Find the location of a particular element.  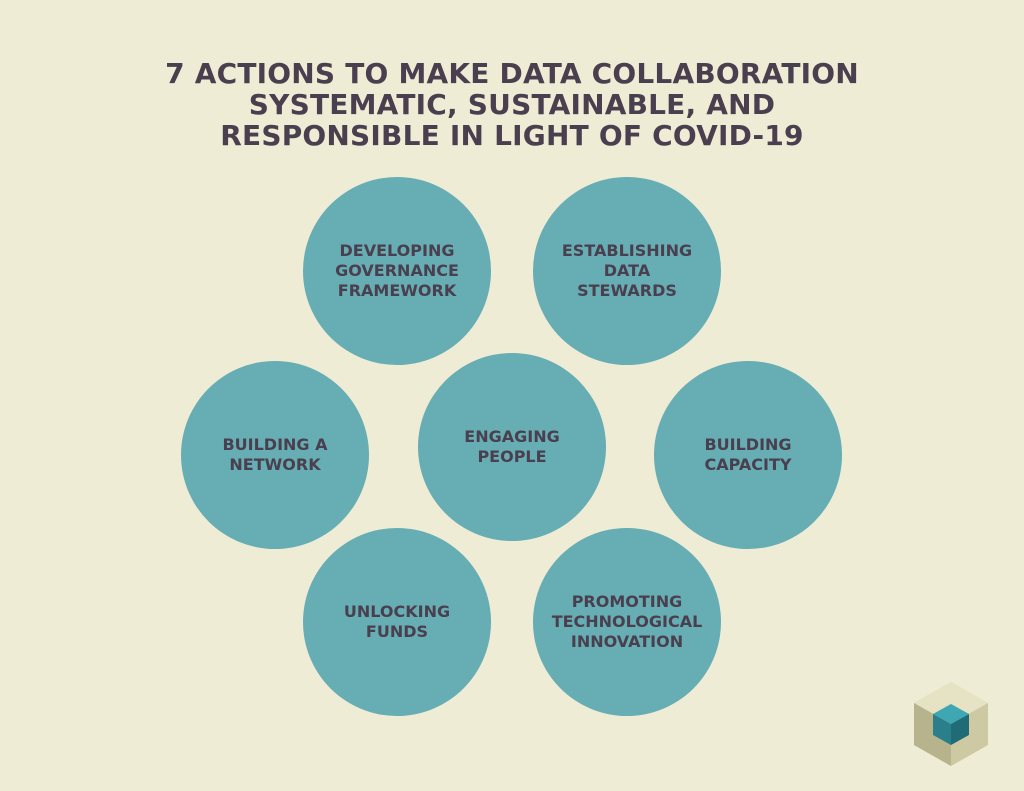

cube-logo-icon is located at coordinates (951, 724).